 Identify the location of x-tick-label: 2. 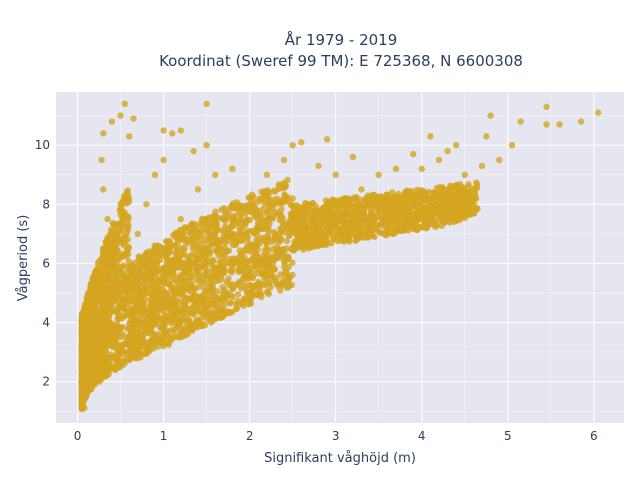
(250, 436).